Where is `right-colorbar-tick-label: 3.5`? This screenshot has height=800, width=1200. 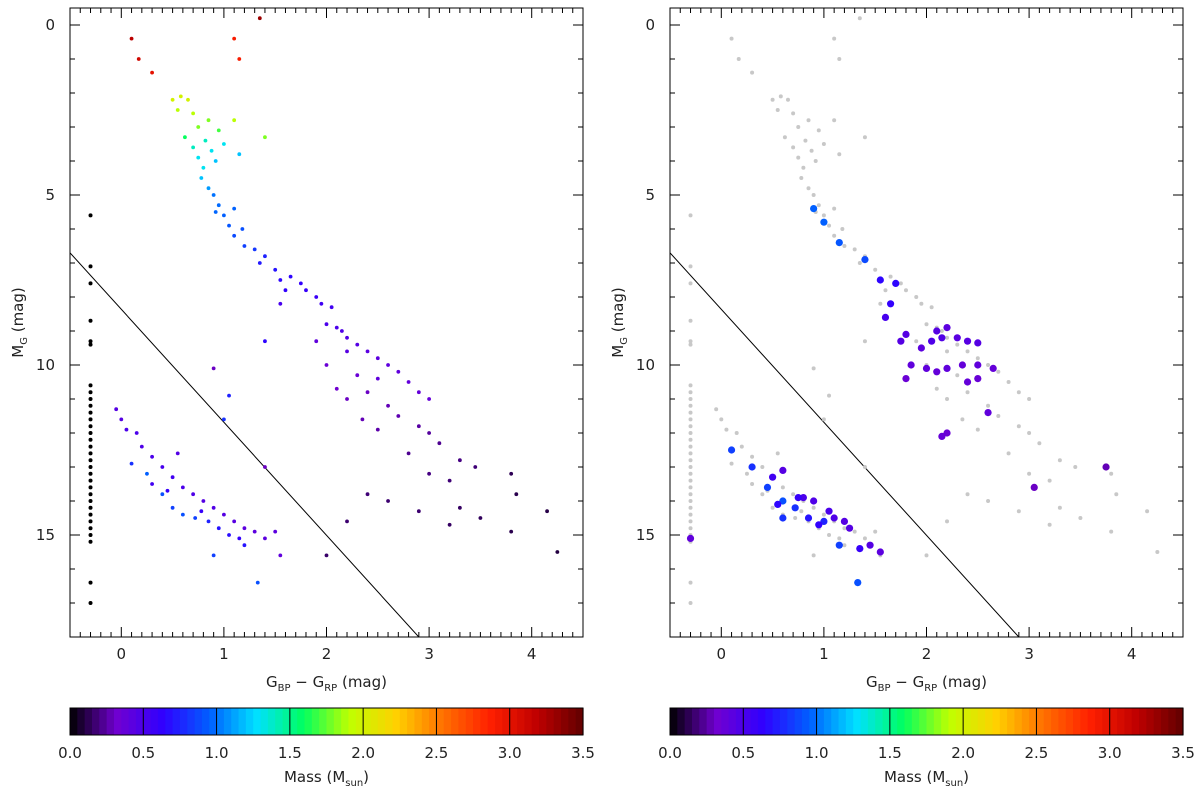
right-colorbar-tick-label: 3.5 is located at coordinates (1183, 753).